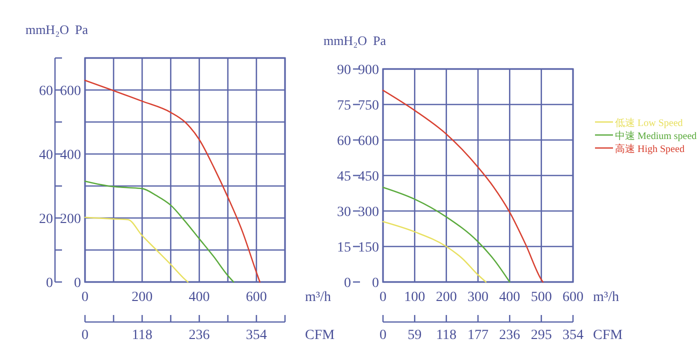  Describe the element at coordinates (649, 149) in the screenshot. I see `legend-label: 高速 High Speed` at that location.